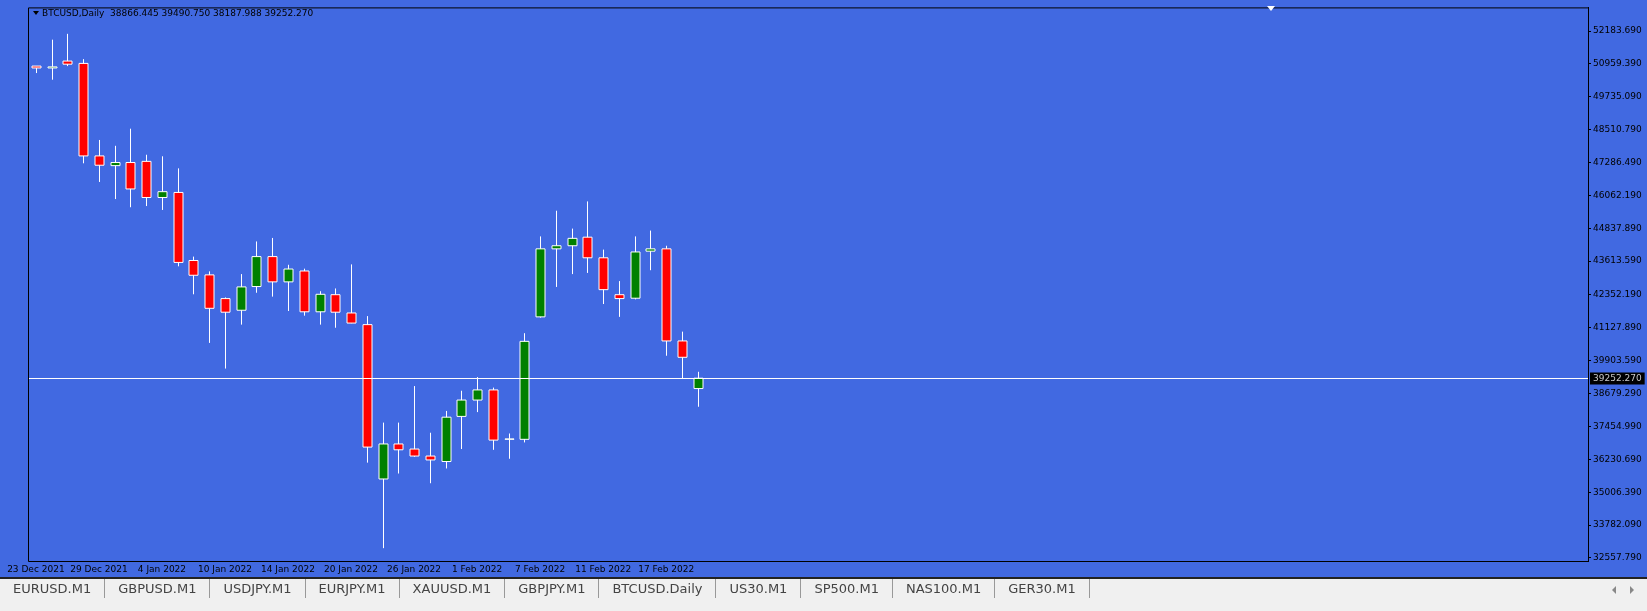  What do you see at coordinates (1617, 129) in the screenshot?
I see `y-tick-label: 48510.790` at bounding box center [1617, 129].